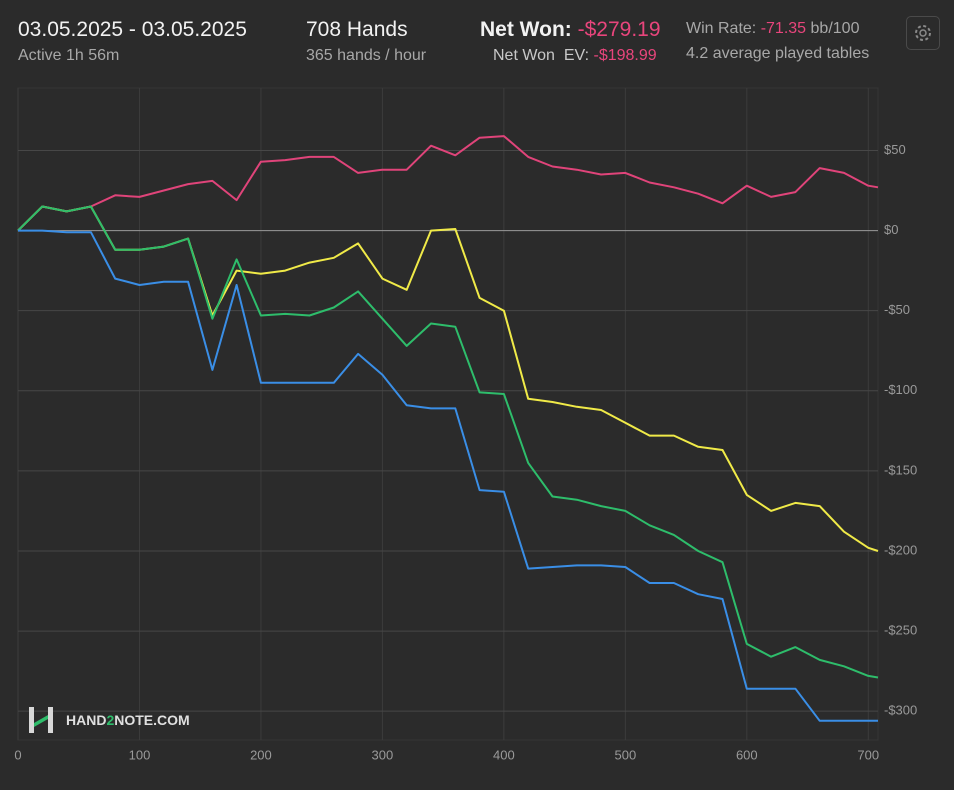  I want to click on y-tick-label: -$300, so click(900, 710).